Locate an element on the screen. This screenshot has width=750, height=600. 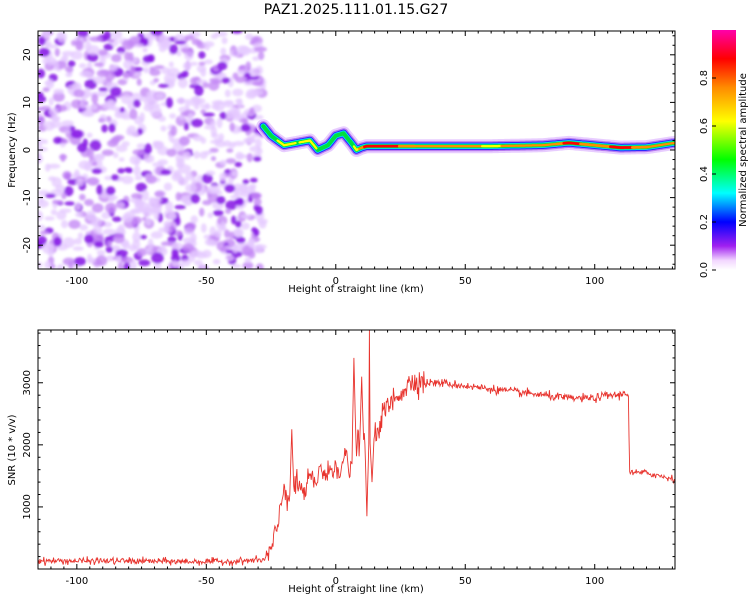
spectrogram-x-axis-label: Height of straight line (km) is located at coordinates (356, 289).